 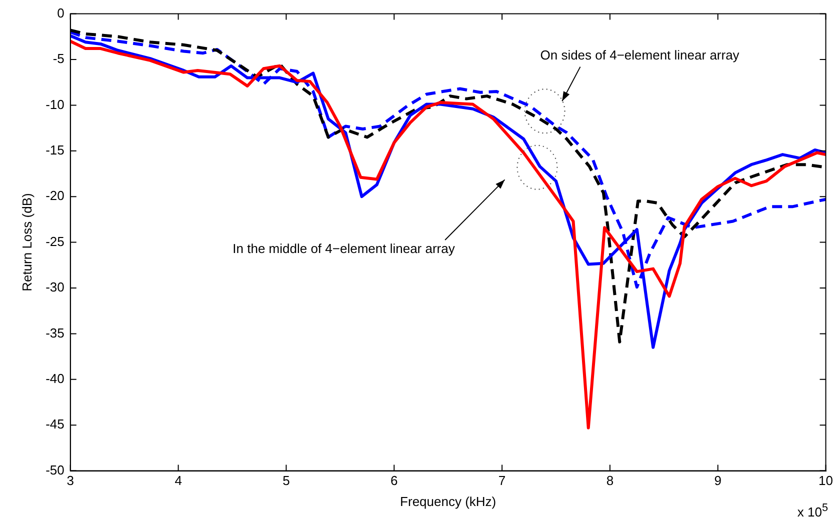 I want to click on text: x 10$^{5}$, so click(x=812, y=510).